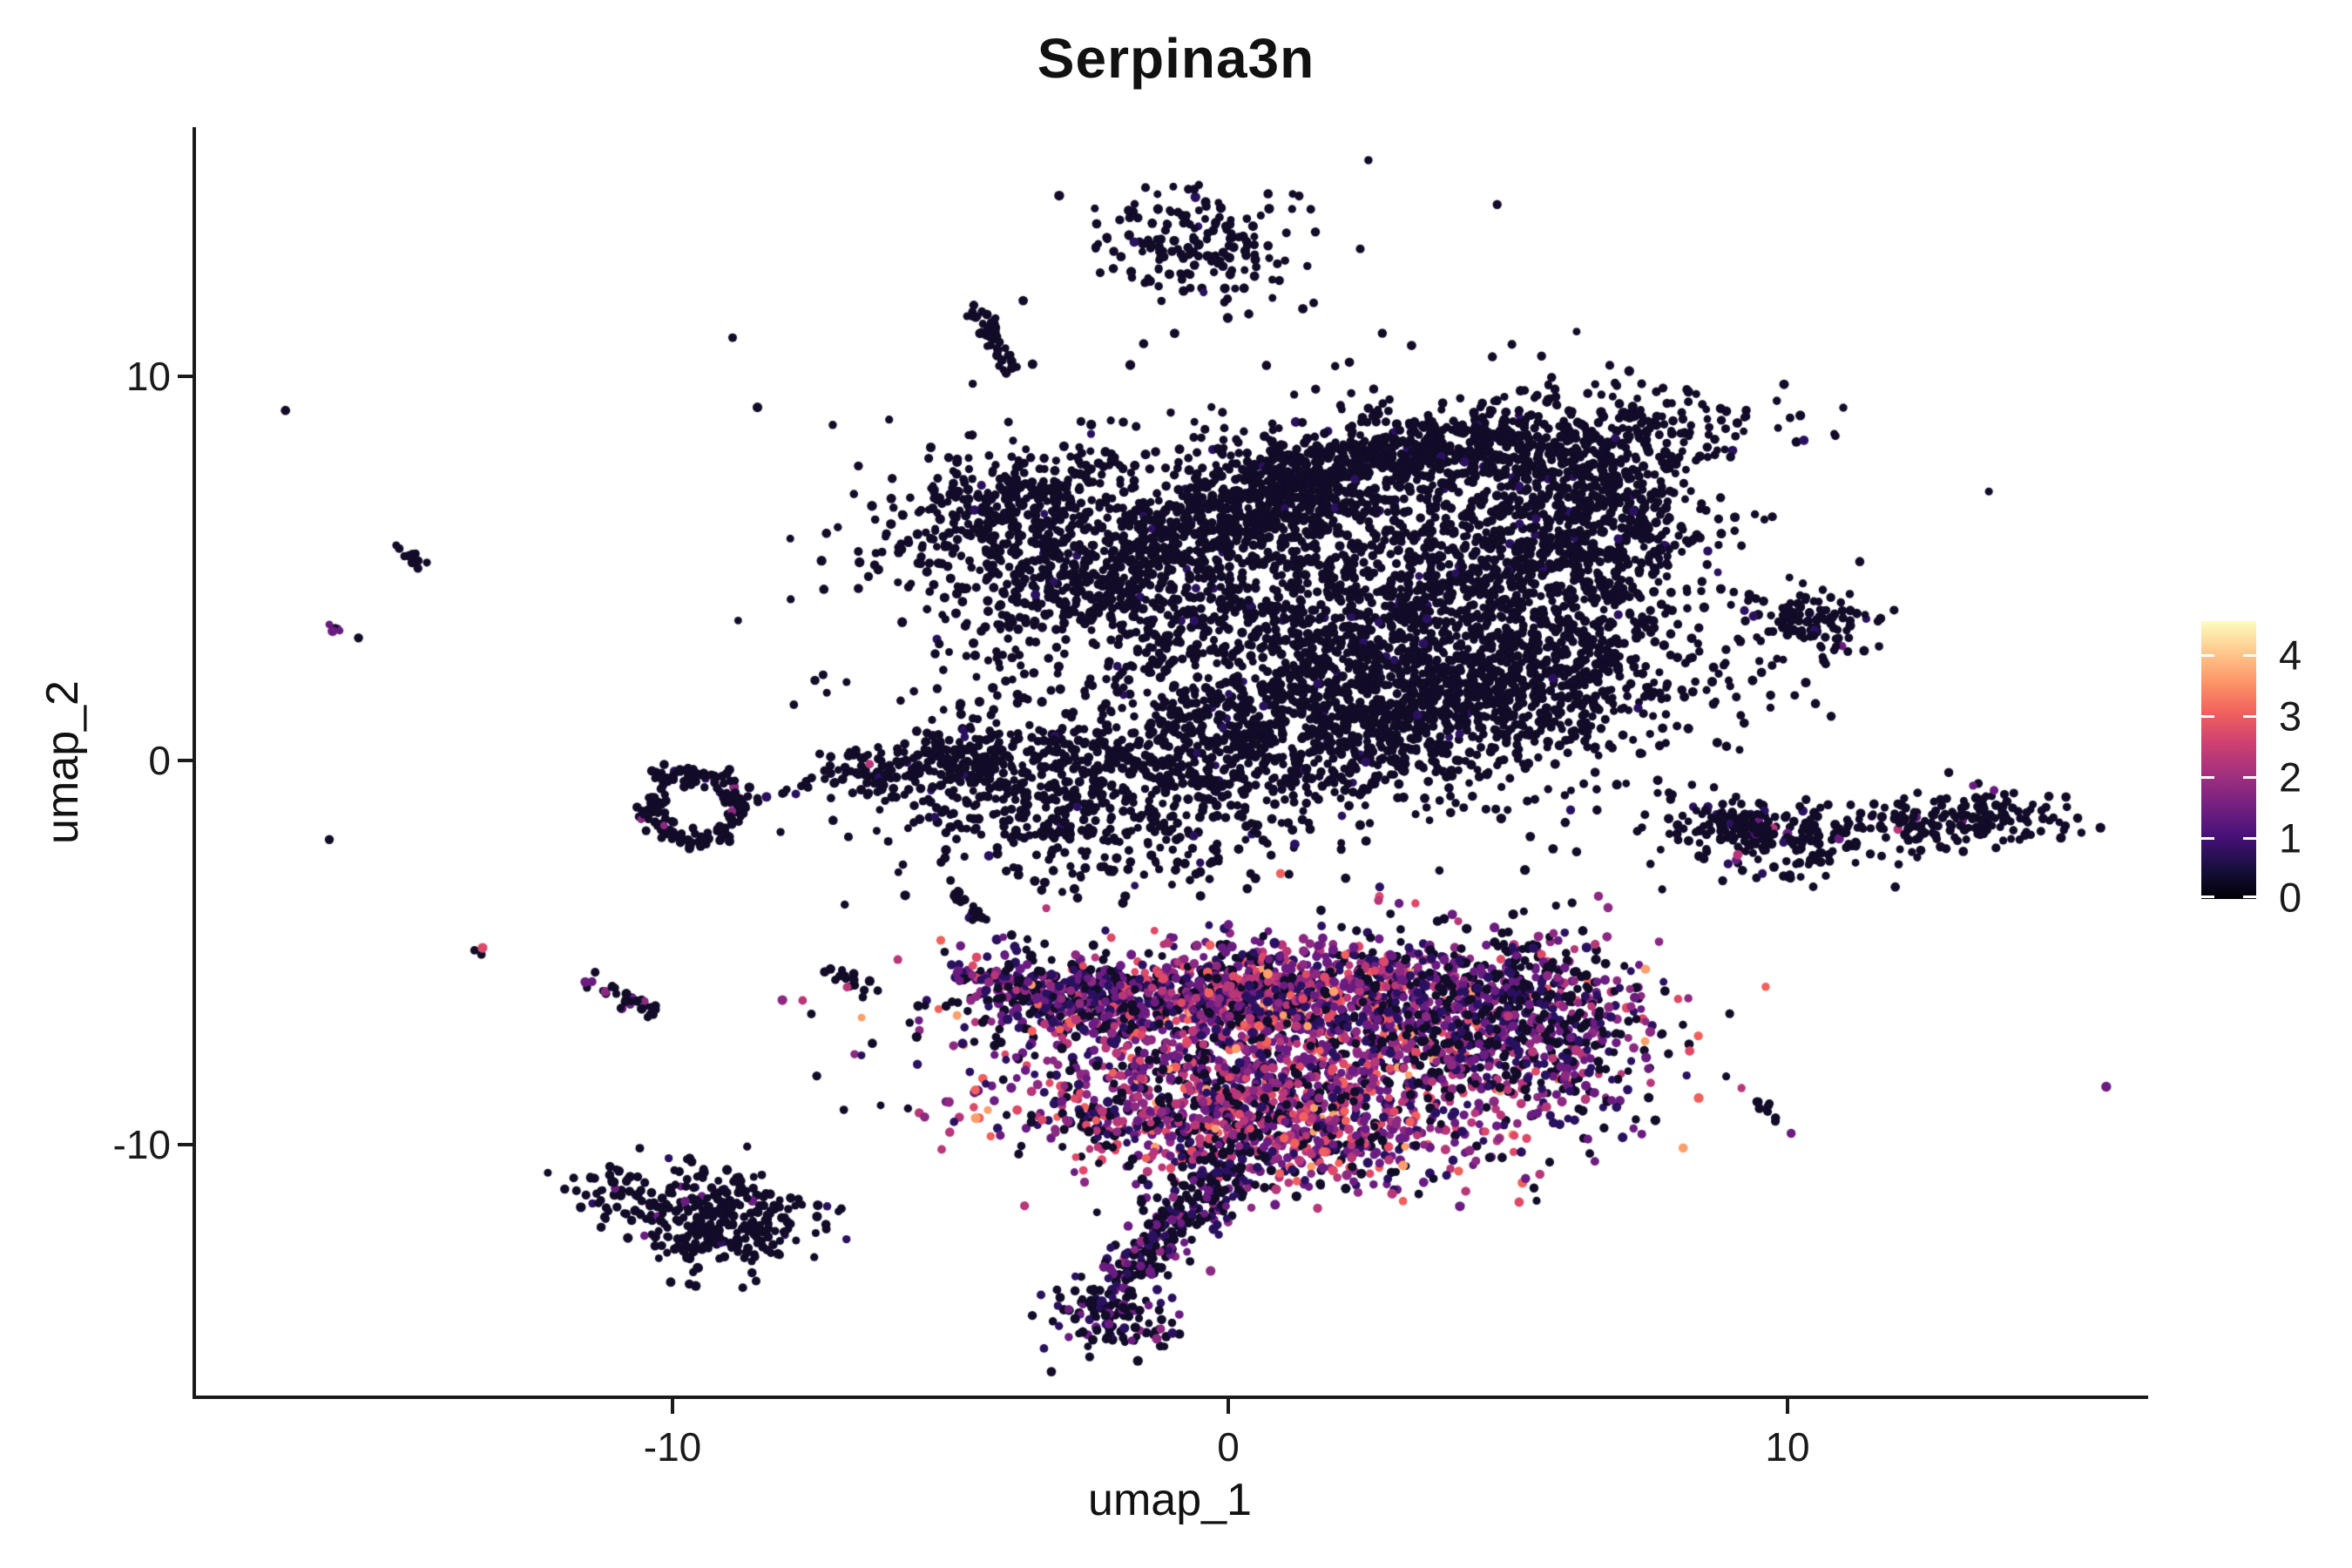 The image size is (2352, 1568). I want to click on colorbar-tick-3-right, so click(2250, 716).